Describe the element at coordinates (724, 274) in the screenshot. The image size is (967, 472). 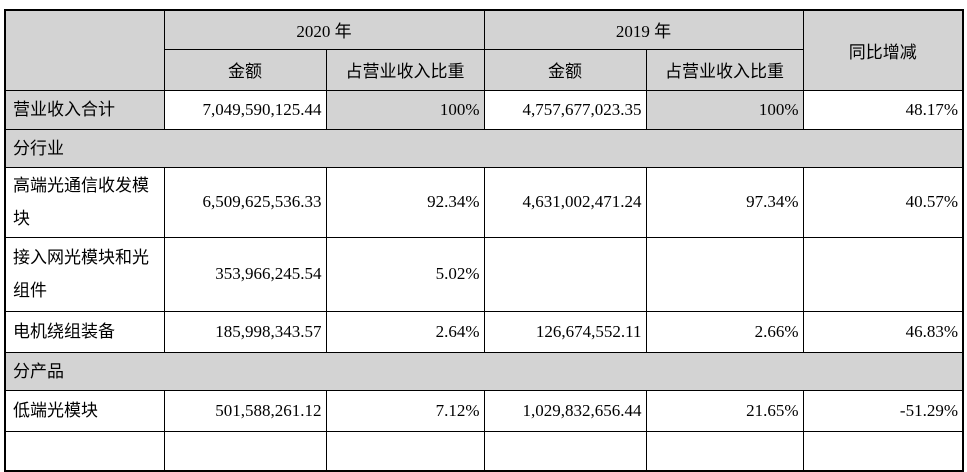
I see `share-2019-cell` at that location.